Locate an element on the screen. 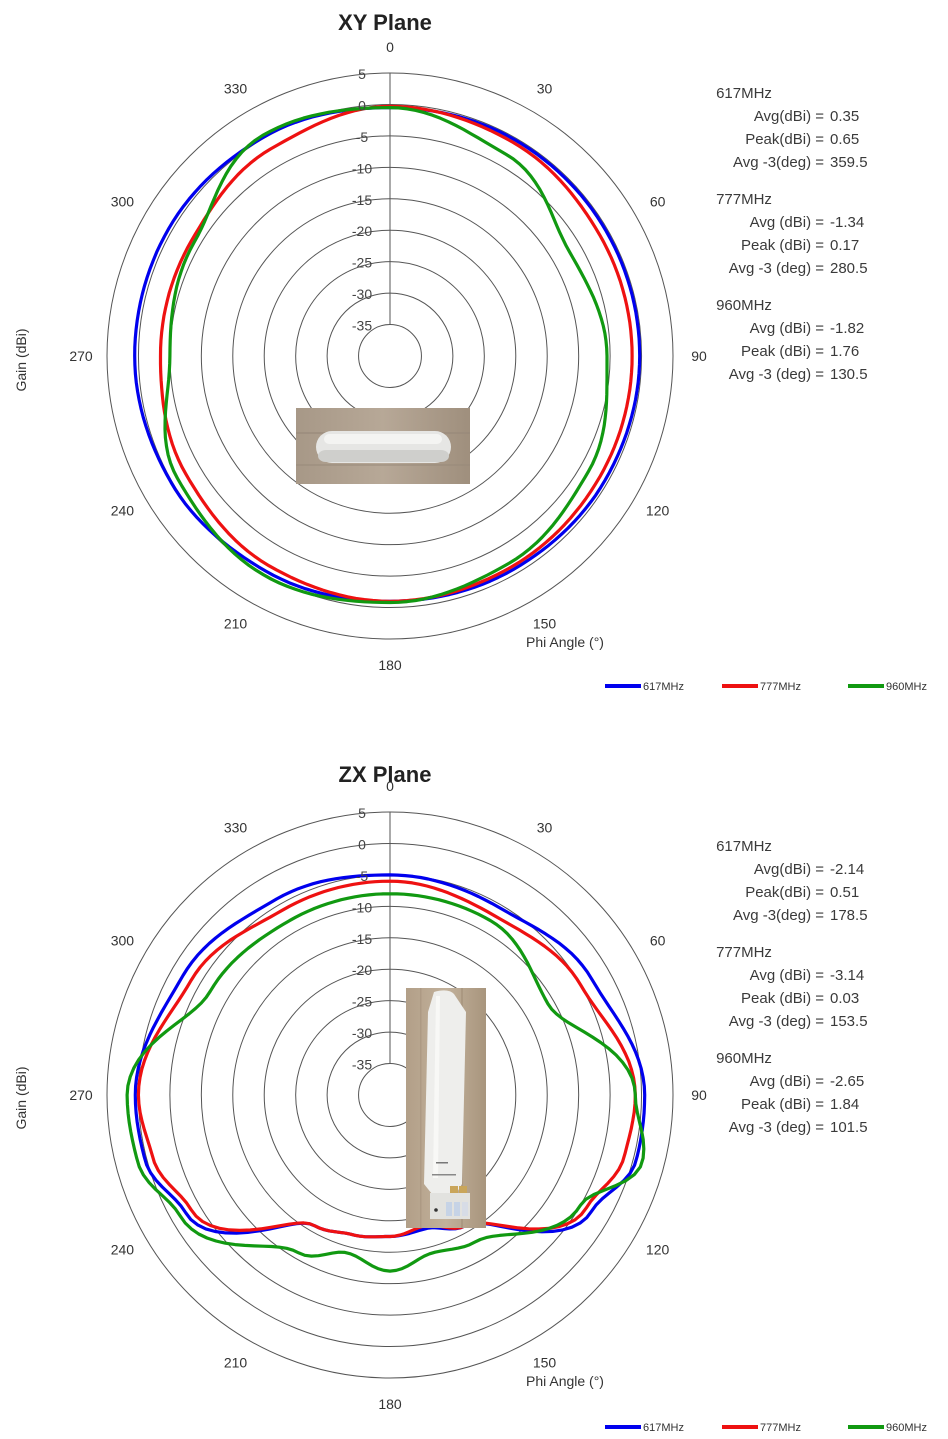 This screenshot has width=948, height=1439. stats-label: Avg(dBi) = is located at coordinates (788, 869).